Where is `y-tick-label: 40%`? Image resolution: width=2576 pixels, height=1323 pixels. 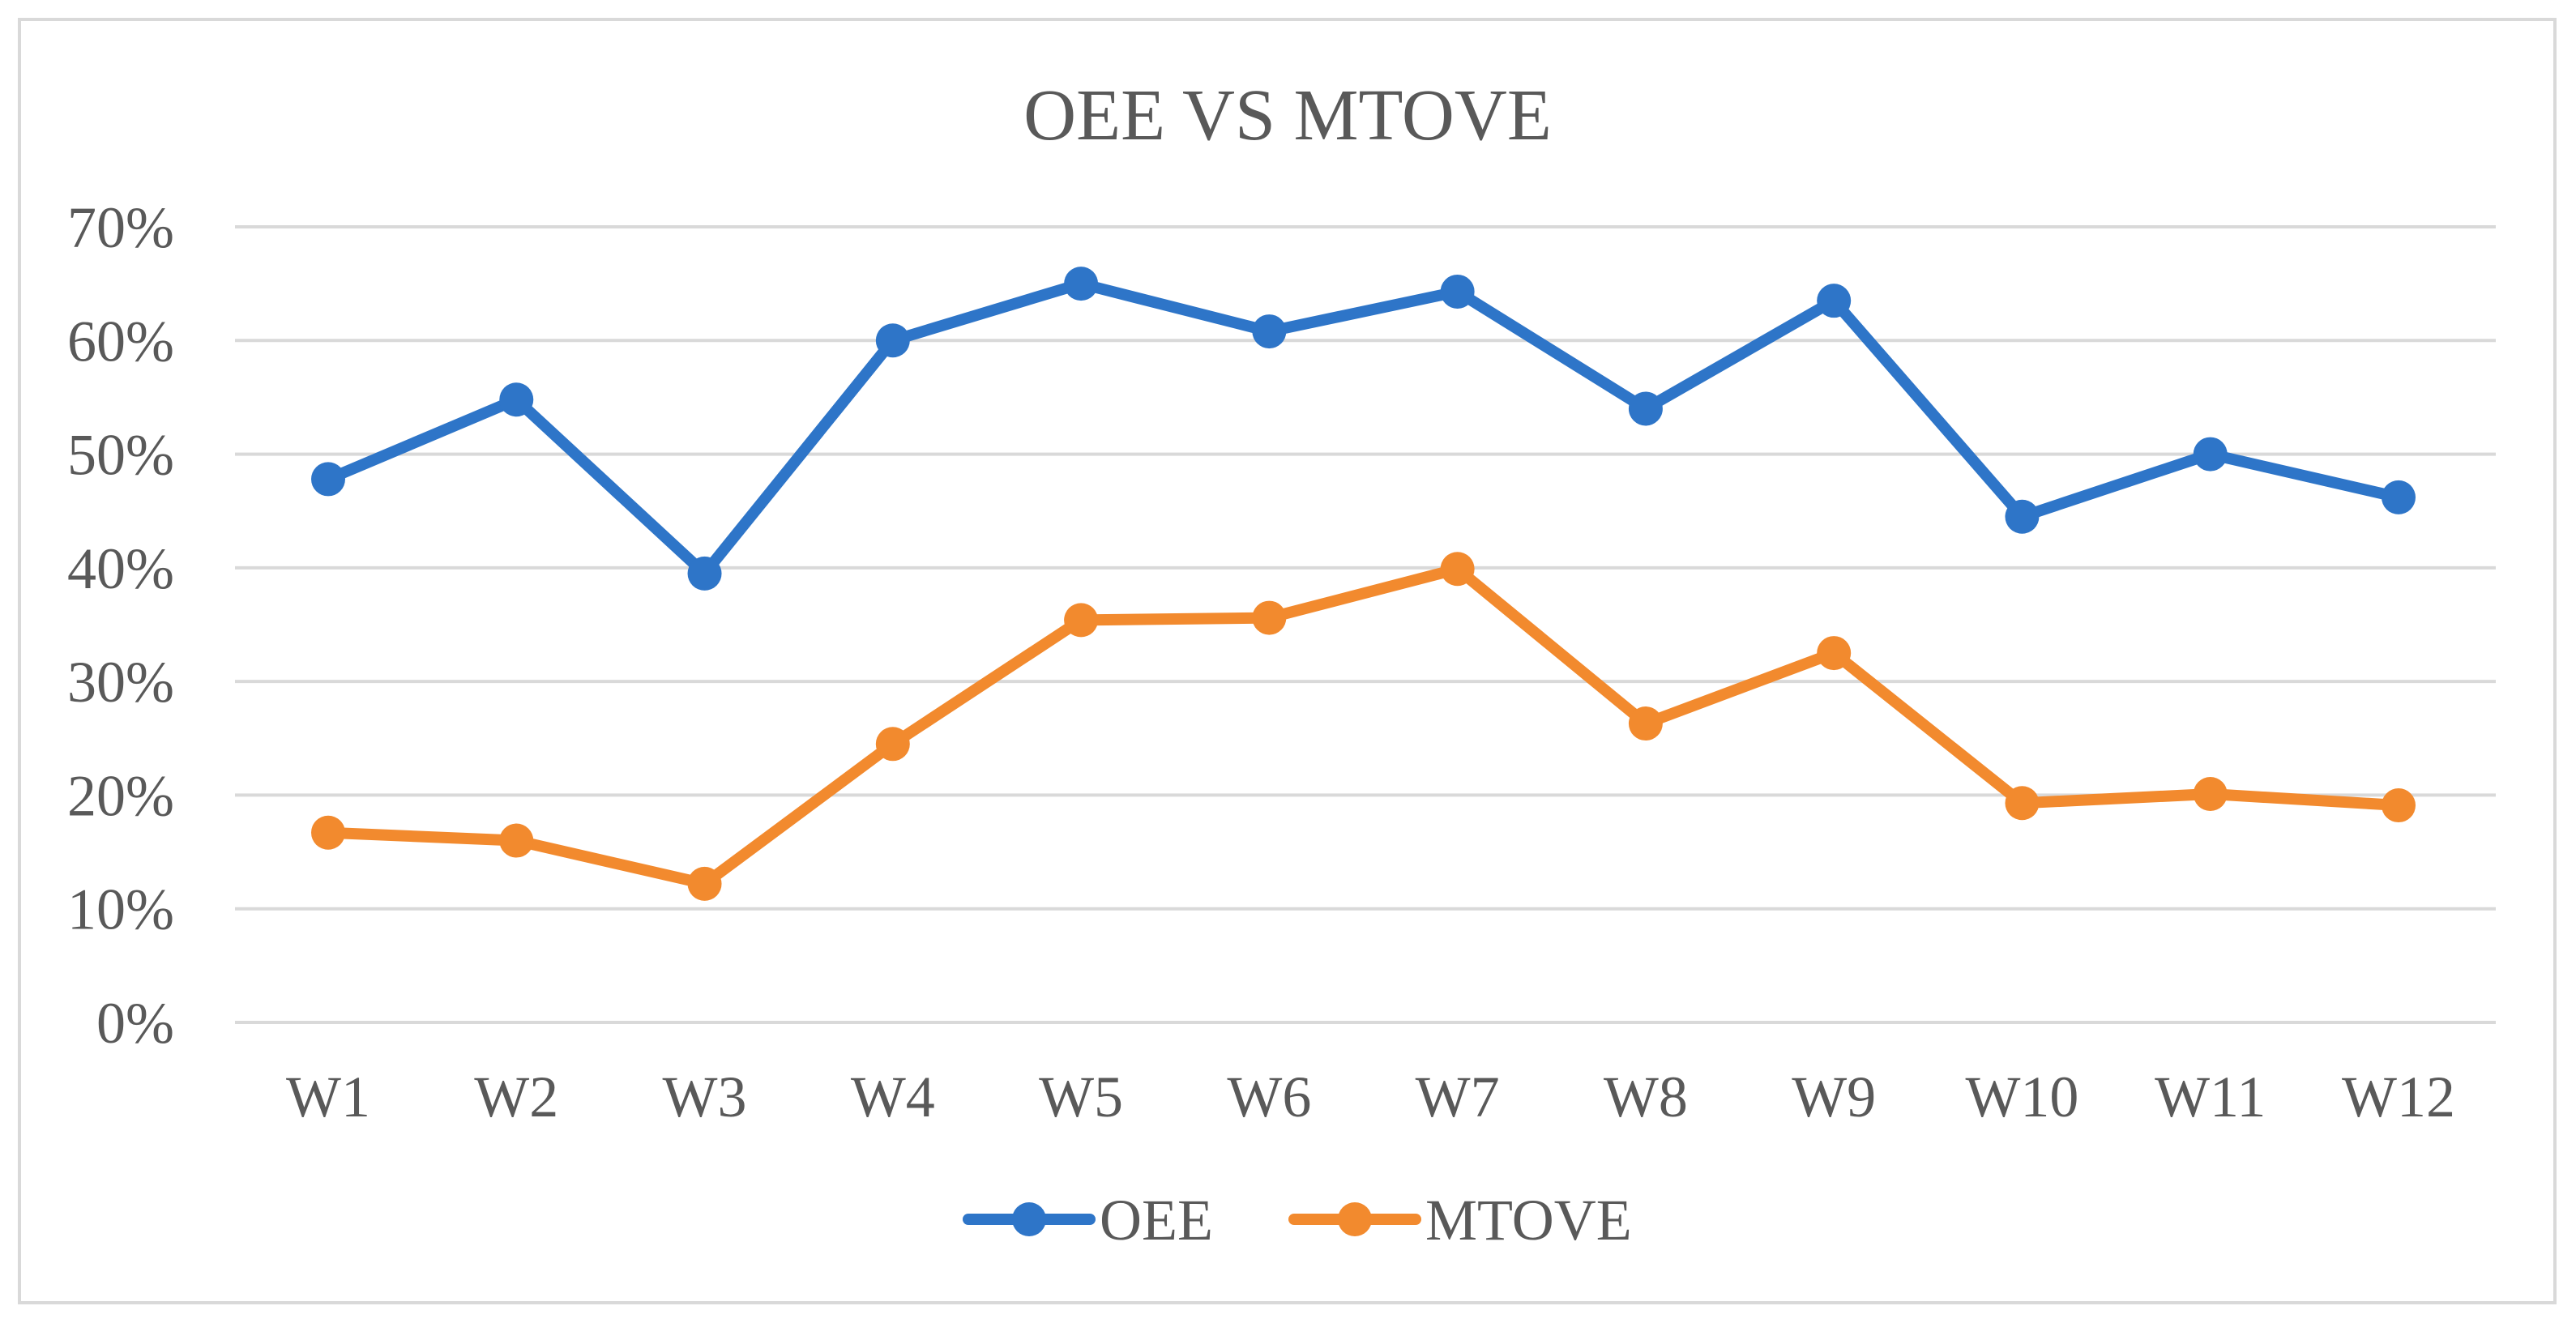 y-tick-label: 40% is located at coordinates (120, 568).